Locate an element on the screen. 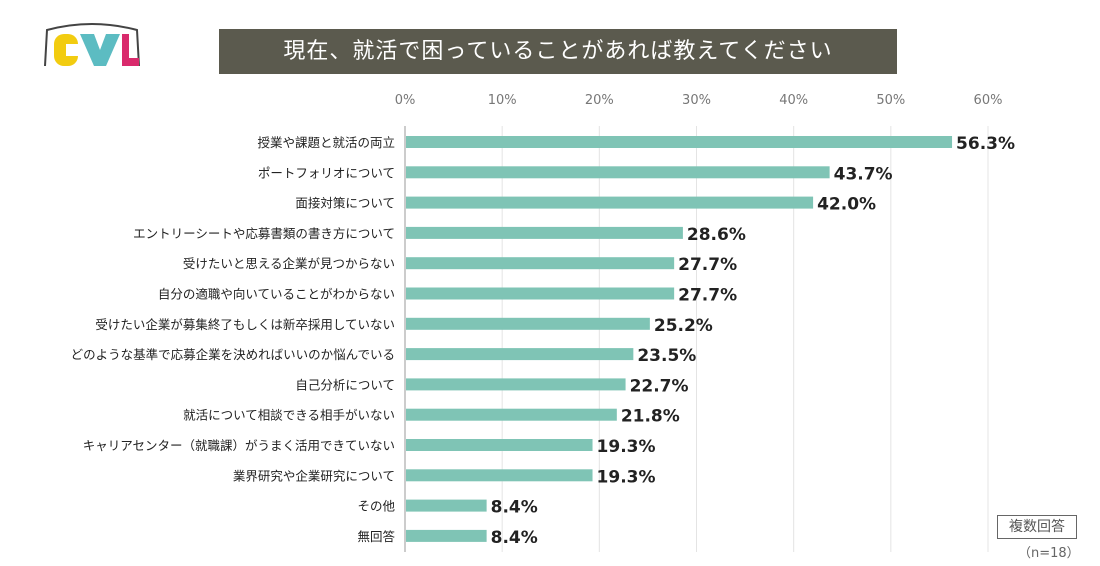 This screenshot has height=566, width=1100. value-label: 21.8% is located at coordinates (650, 417).